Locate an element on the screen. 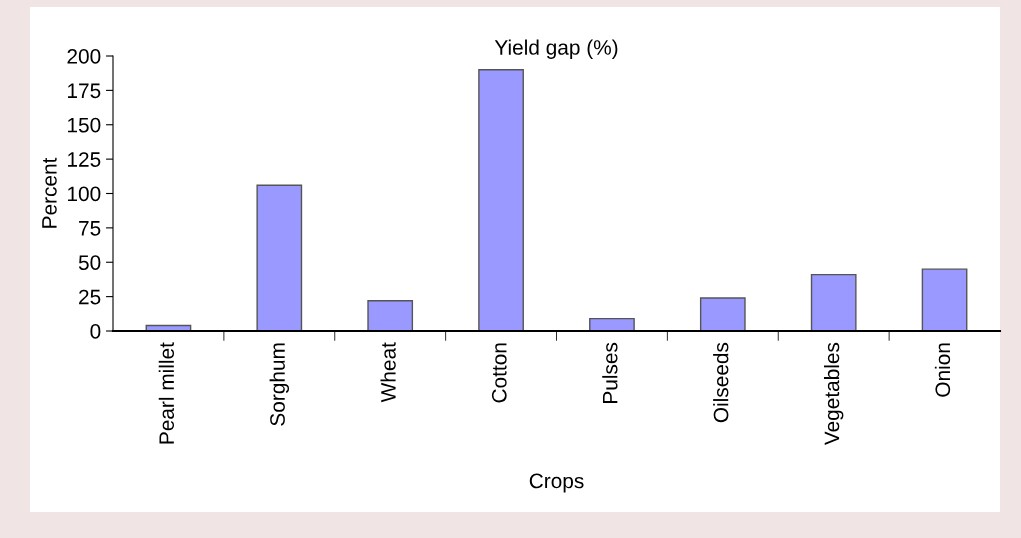  x-tick-label: Wheat is located at coordinates (388, 372).